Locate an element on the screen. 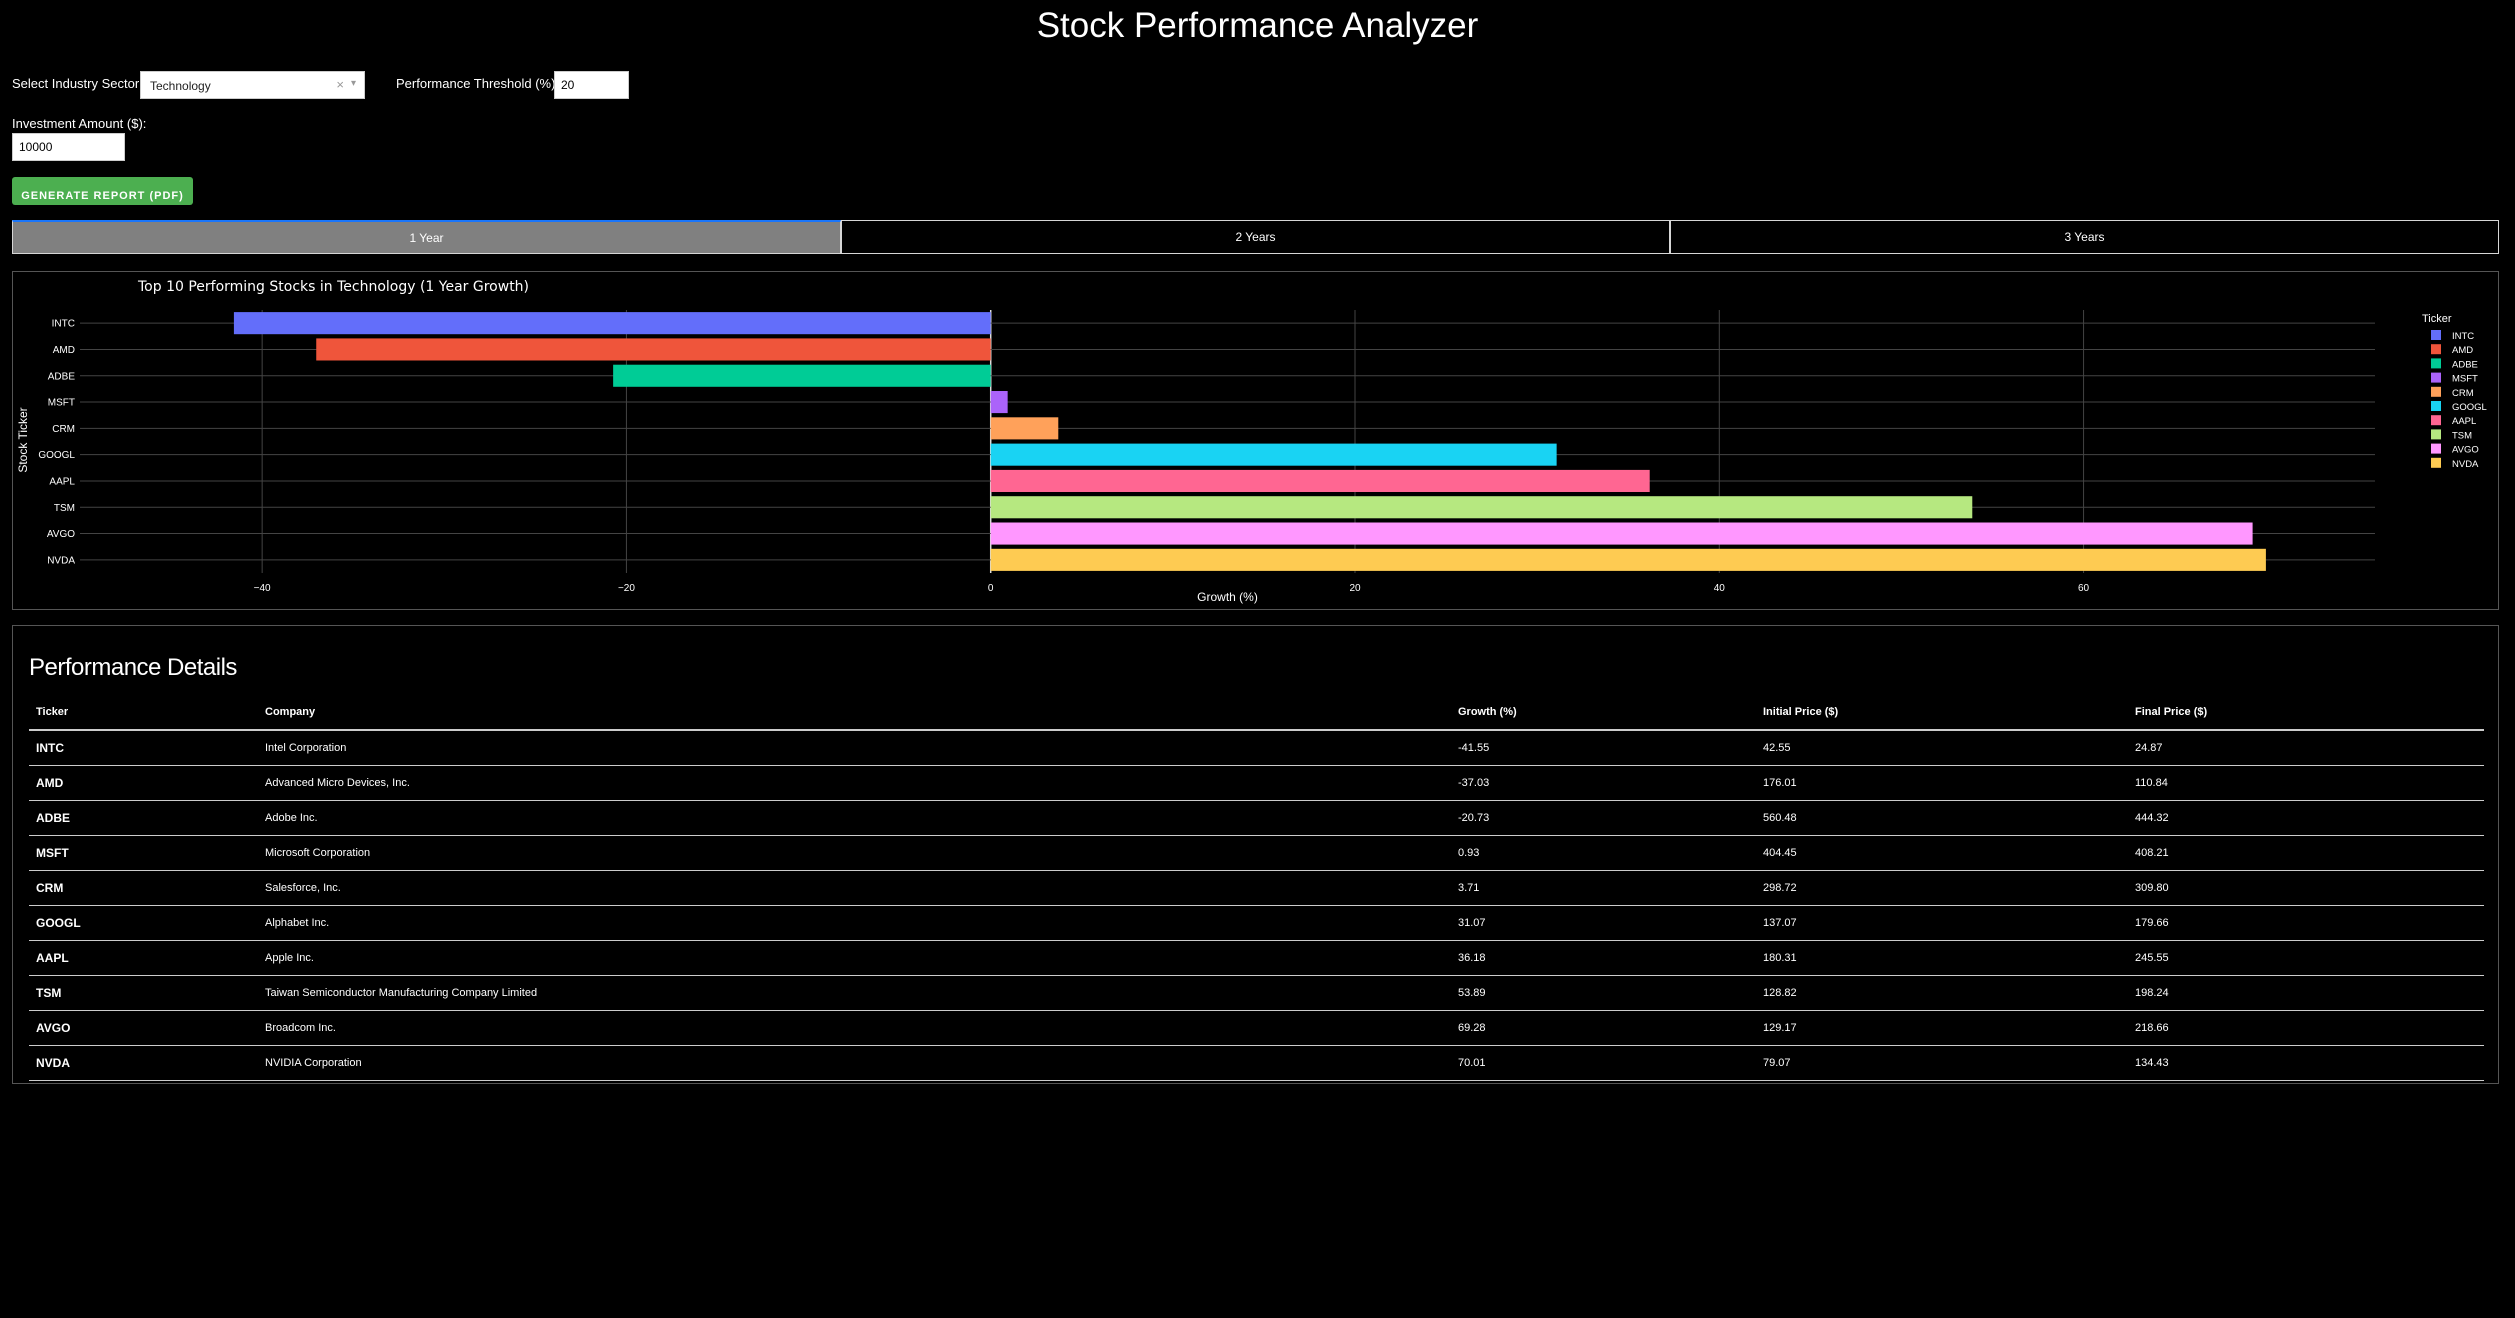 The width and height of the screenshot is (2515, 1318). cell-growth: 69.28 is located at coordinates (1603, 1028).